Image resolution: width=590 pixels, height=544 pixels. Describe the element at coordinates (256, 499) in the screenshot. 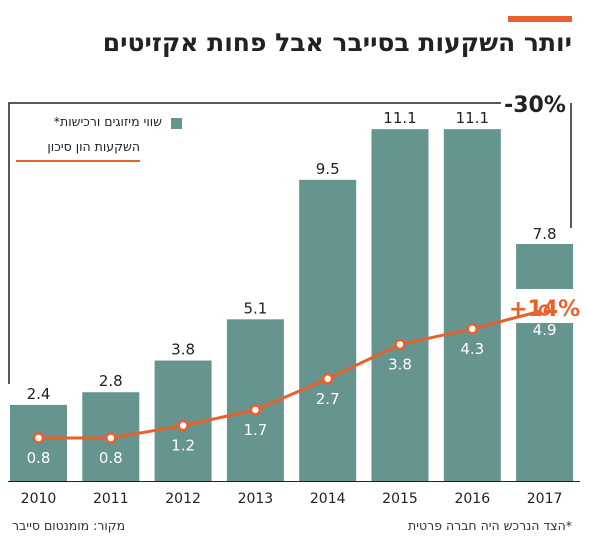

I see `x-tick-2013: 2013` at that location.